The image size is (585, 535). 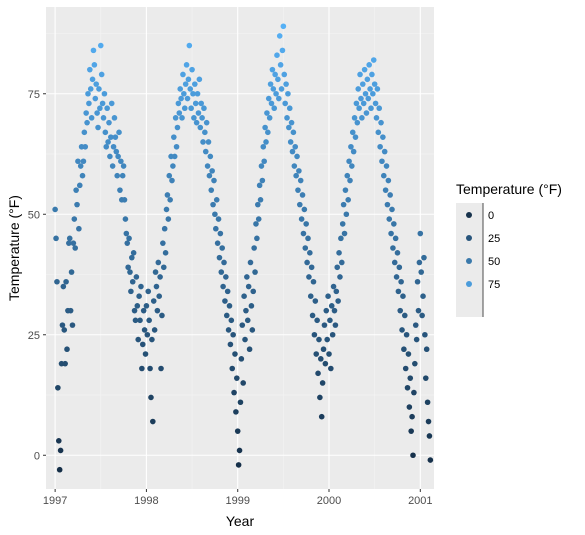 I want to click on y-tick-label: 75, so click(x=34, y=95).